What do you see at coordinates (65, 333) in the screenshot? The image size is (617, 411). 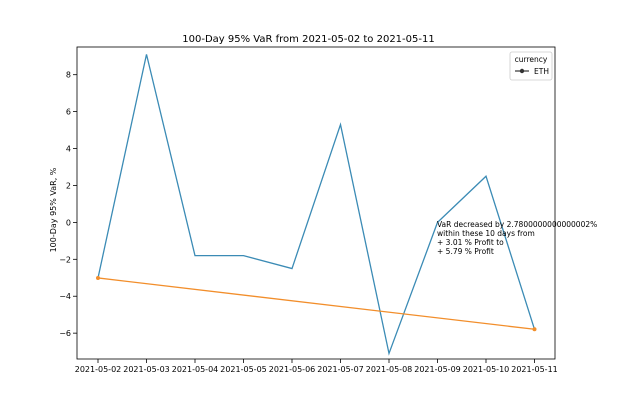 I see `y-tick-label: −6` at bounding box center [65, 333].